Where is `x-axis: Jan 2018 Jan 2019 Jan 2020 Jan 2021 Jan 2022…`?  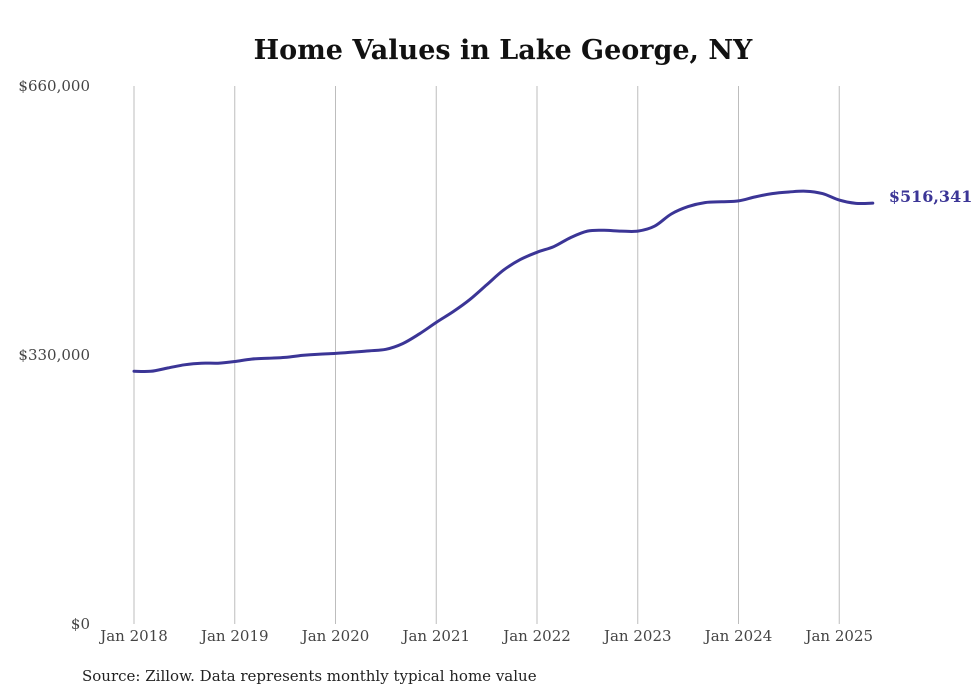 x-axis: Jan 2018 Jan 2019 Jan 2020 Jan 2021 Jan 2022… is located at coordinates (485, 636).